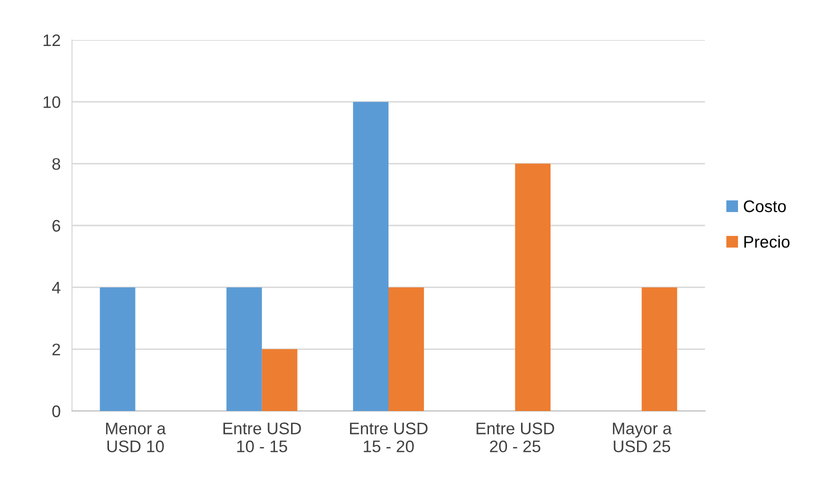  What do you see at coordinates (767, 242) in the screenshot?
I see `legend-label: Precio` at bounding box center [767, 242].